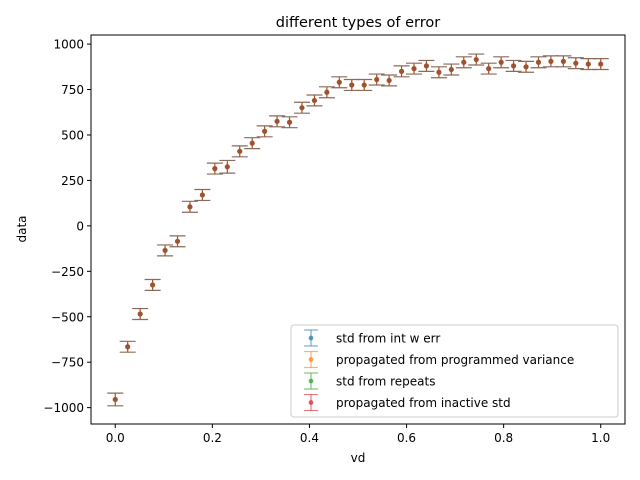 The width and height of the screenshot is (640, 480). Describe the element at coordinates (358, 23) in the screenshot. I see `chart-title: different types of error` at that location.